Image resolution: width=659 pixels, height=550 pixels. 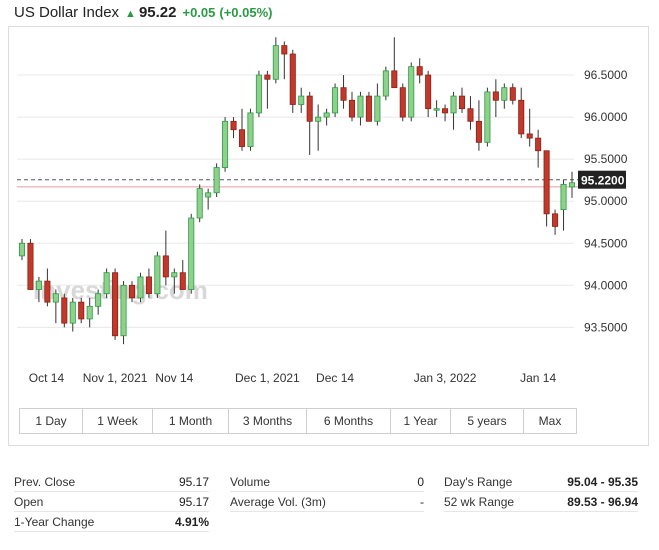 I want to click on range-button-5-years: 5 years, so click(x=487, y=421).